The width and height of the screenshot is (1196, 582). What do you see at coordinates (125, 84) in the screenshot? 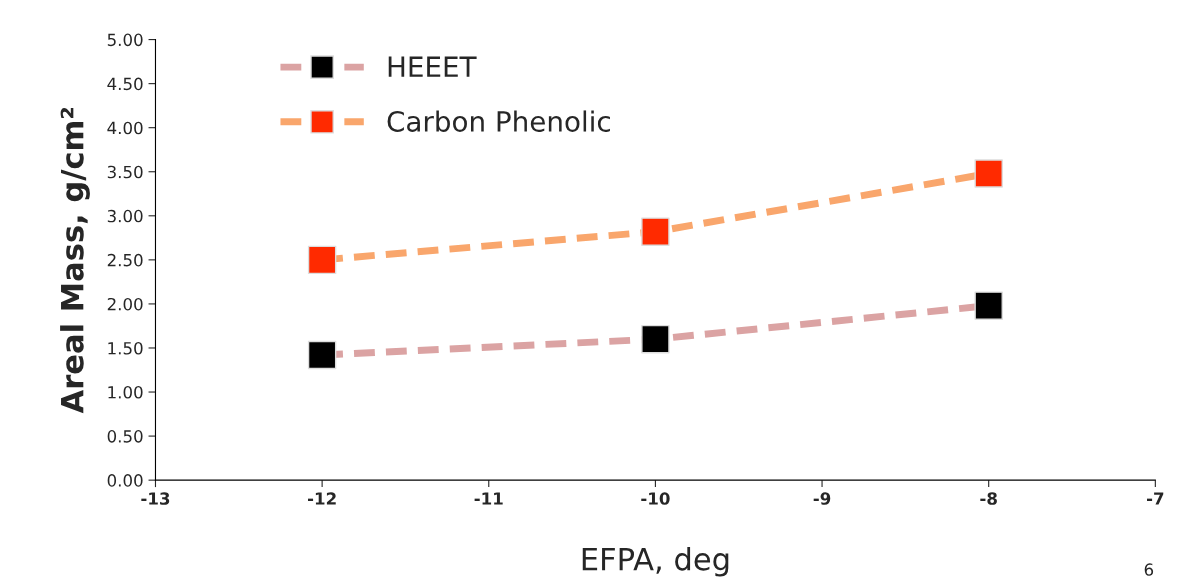
I see `y-tick-label: 4.50` at bounding box center [125, 84].